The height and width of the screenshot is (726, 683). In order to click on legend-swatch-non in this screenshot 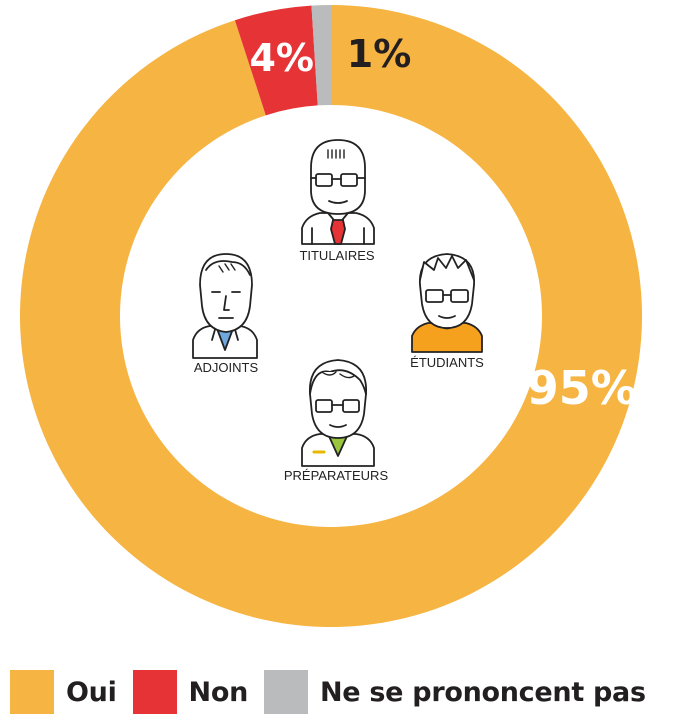, I will do `click(154, 692)`.